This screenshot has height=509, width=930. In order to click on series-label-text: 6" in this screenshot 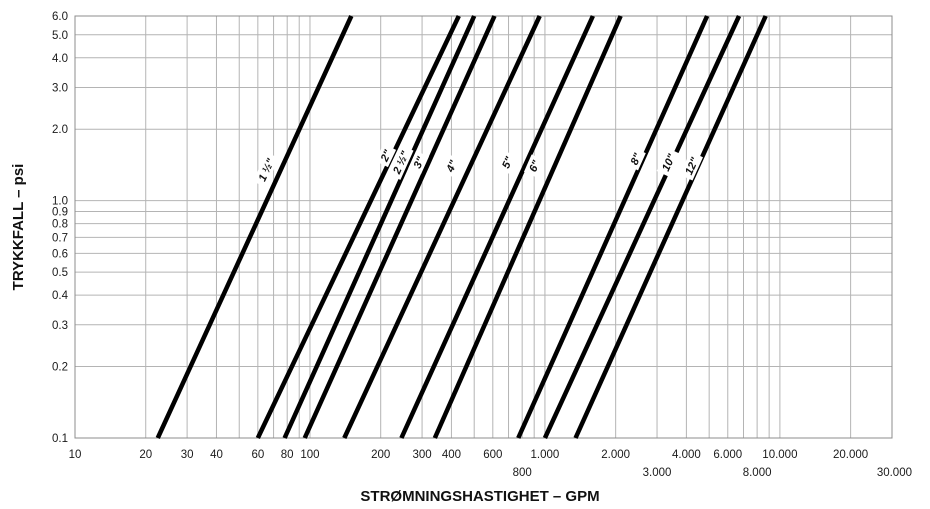, I will do `click(535, 166)`.